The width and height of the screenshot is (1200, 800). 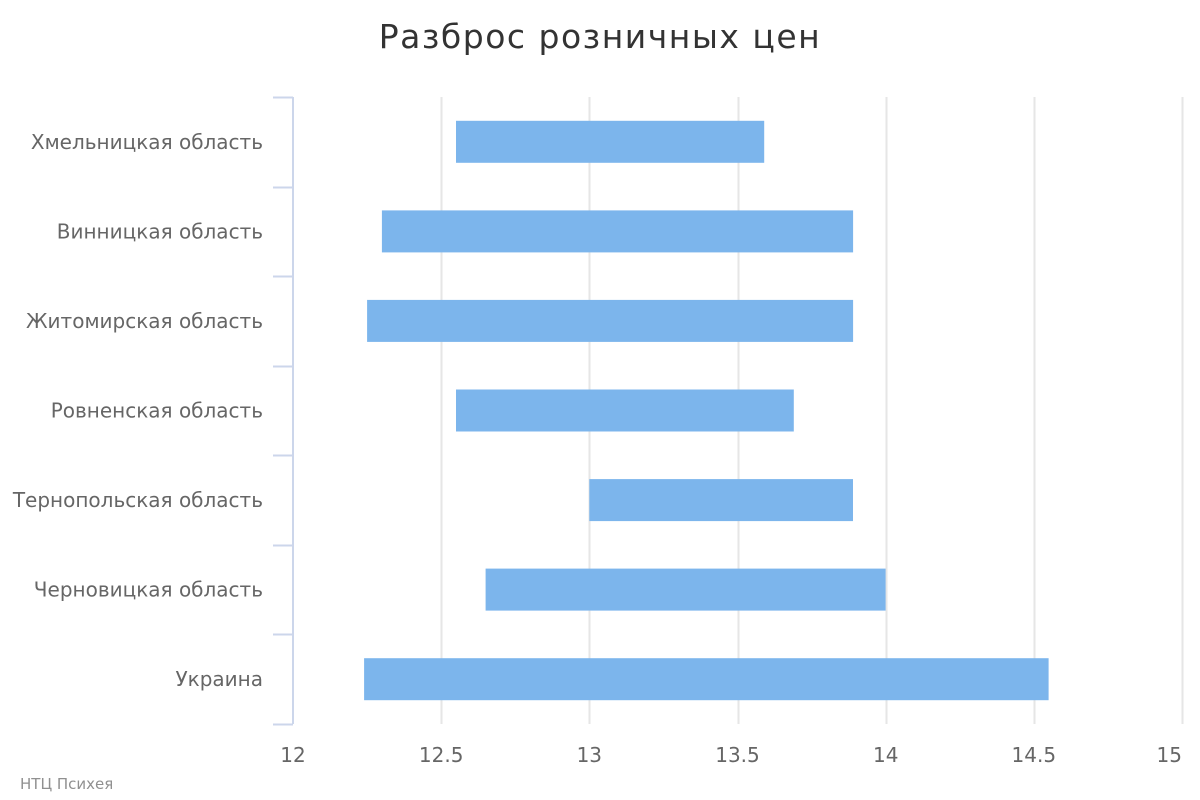 I want to click on category-label: Тернопольская область, so click(x=137, y=500).